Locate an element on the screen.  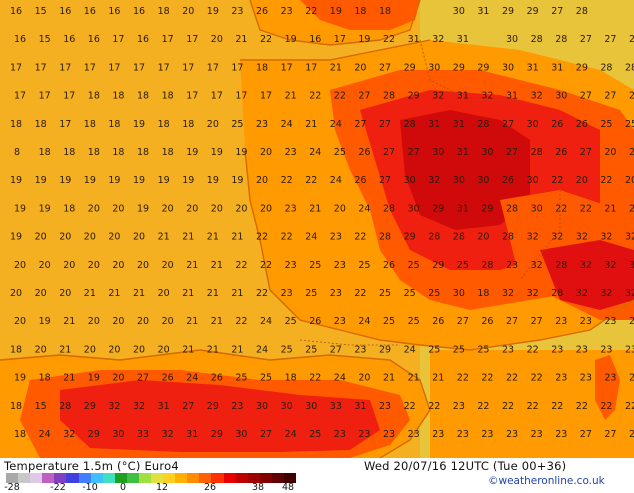
temperature-value: 33 is located at coordinates (336, 406).